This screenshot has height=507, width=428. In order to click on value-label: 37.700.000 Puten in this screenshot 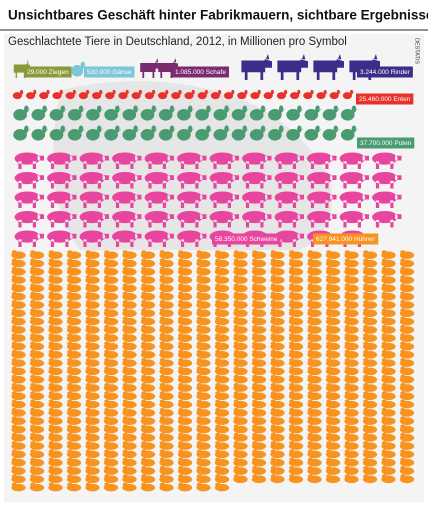, I will do `click(386, 143)`.